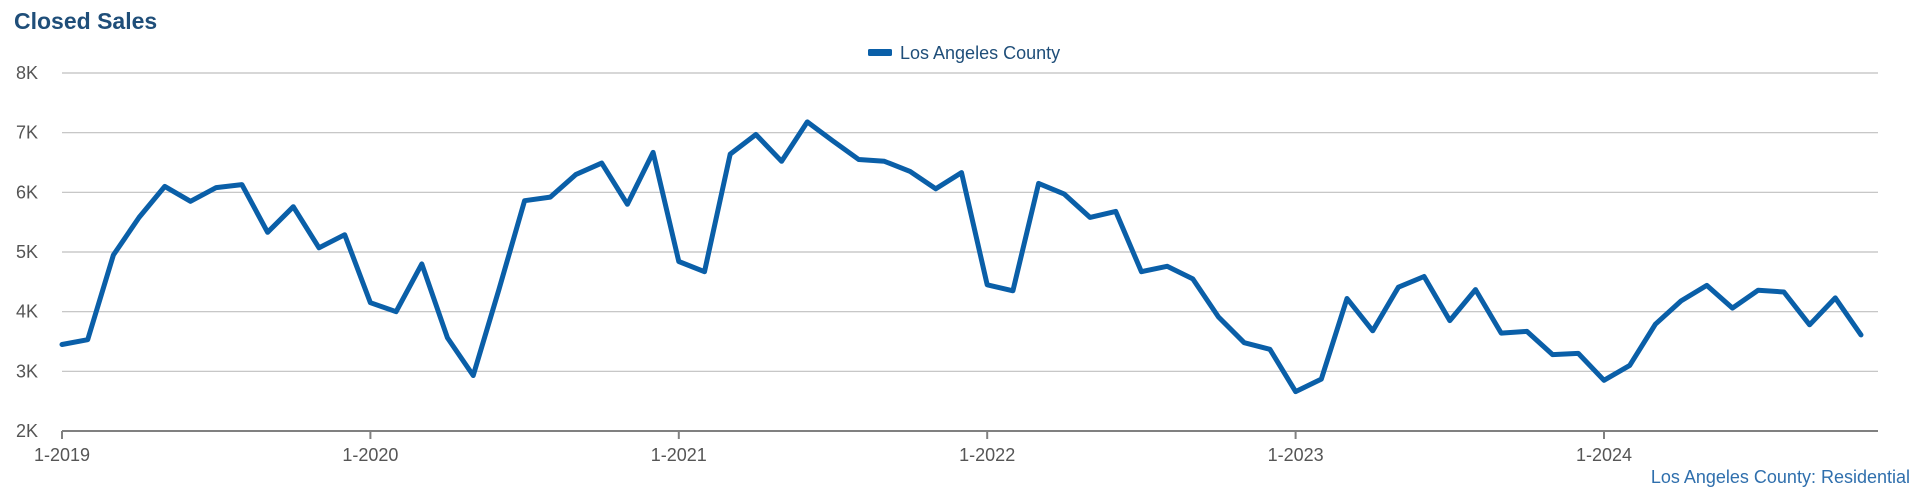 The image size is (1920, 498). What do you see at coordinates (880, 52) in the screenshot?
I see `legend-swatch` at bounding box center [880, 52].